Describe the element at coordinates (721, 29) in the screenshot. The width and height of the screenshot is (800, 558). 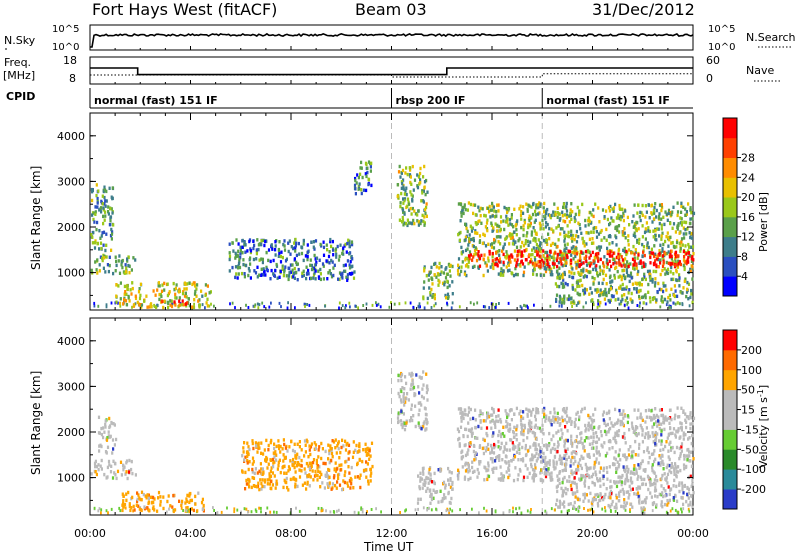
I see `nsearch-tick-high: 10^5` at that location.